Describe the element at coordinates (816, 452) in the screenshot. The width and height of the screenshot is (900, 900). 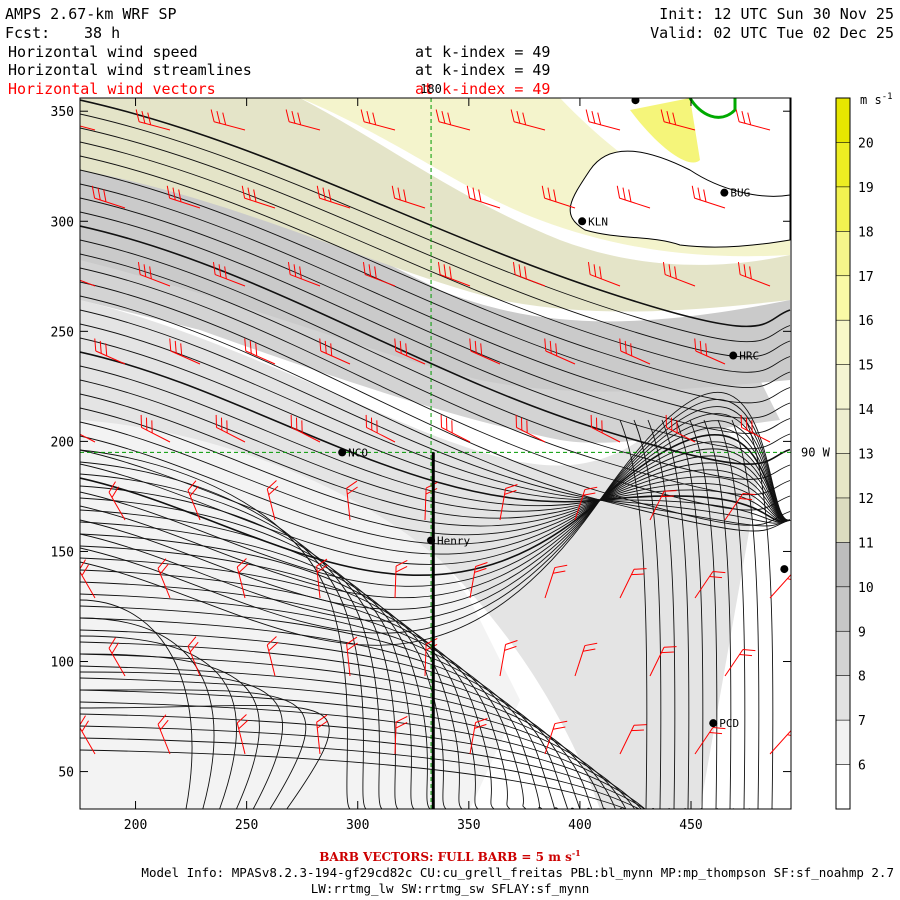
I see `parallel-label: 90 W` at that location.